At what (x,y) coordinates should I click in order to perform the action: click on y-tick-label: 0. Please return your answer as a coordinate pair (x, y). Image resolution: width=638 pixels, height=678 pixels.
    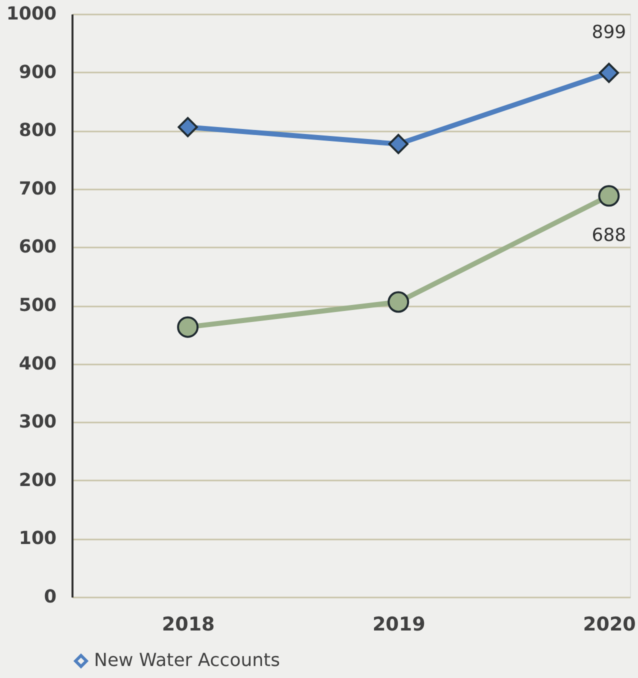
    Looking at the image, I should click on (50, 597).